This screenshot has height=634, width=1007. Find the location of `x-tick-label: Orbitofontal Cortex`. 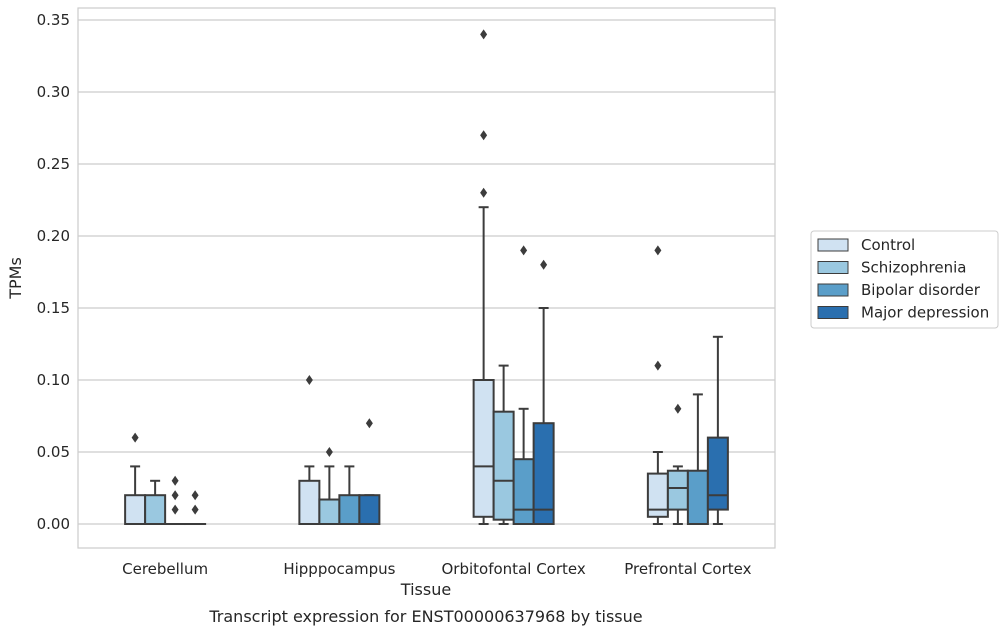

x-tick-label: Orbitofontal Cortex is located at coordinates (514, 569).